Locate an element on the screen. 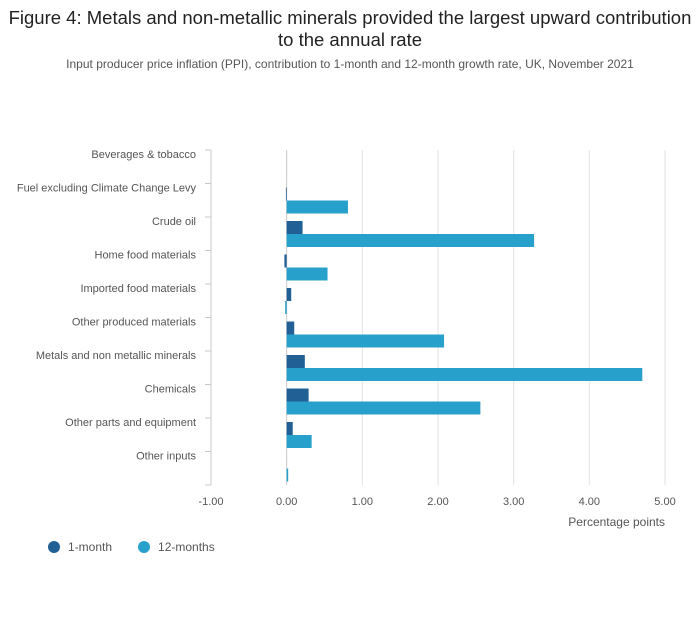 The width and height of the screenshot is (700, 635). category-label: Crude oil is located at coordinates (174, 222).